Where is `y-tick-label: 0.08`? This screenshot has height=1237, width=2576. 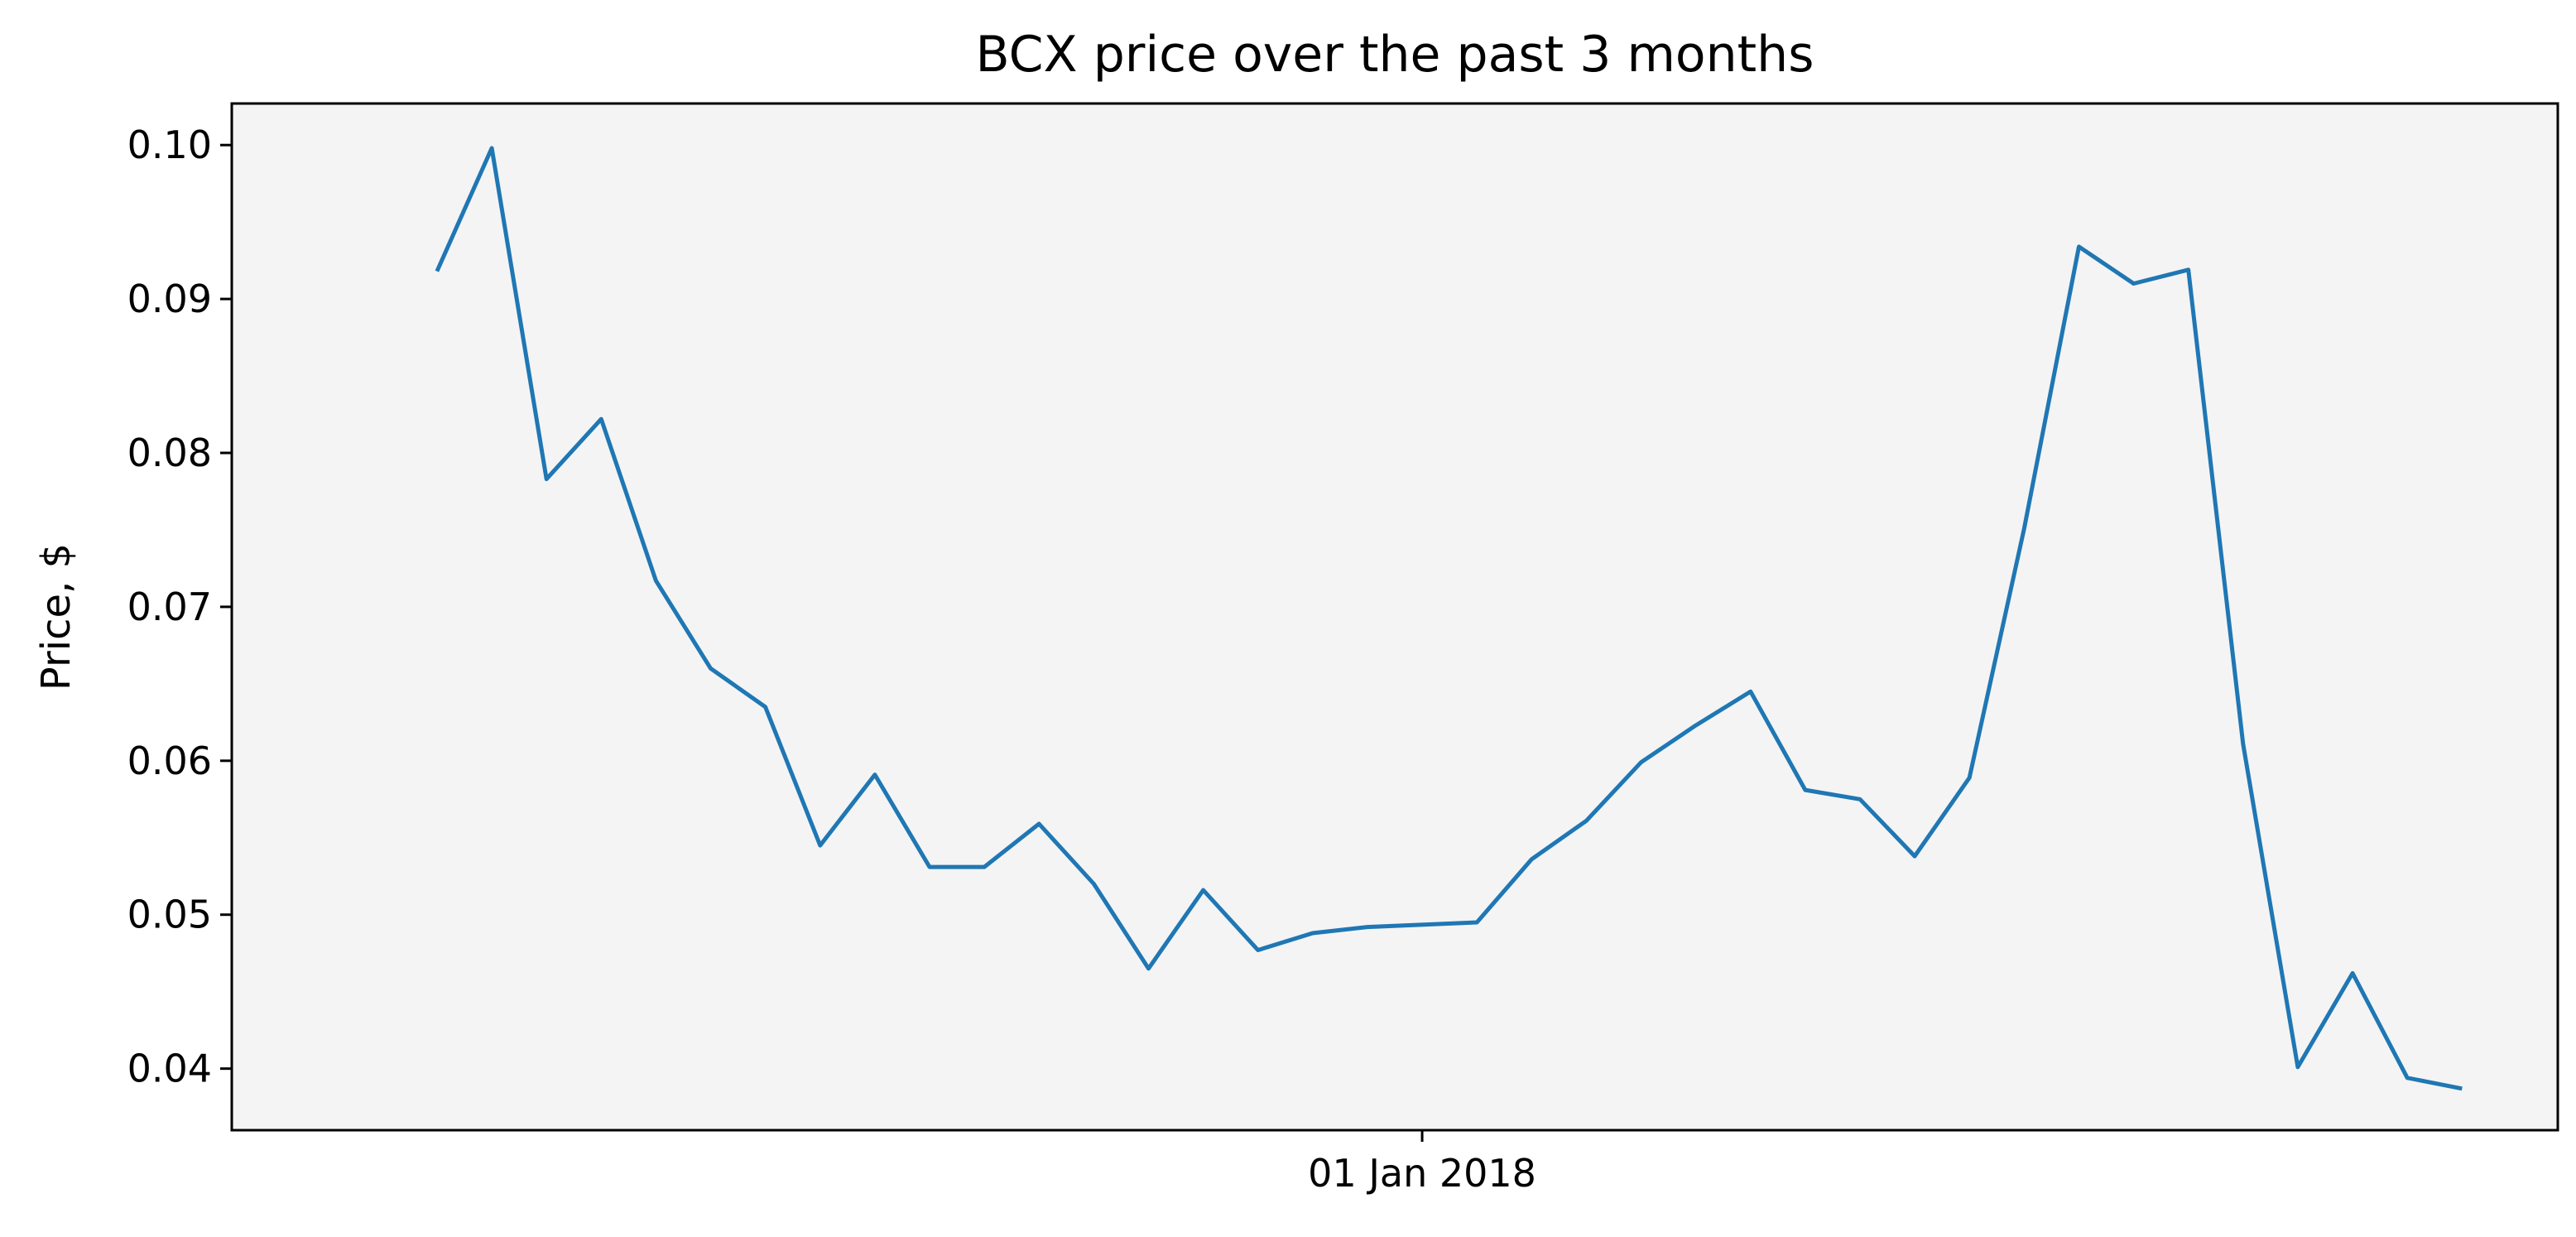 y-tick-label: 0.08 is located at coordinates (169, 453).